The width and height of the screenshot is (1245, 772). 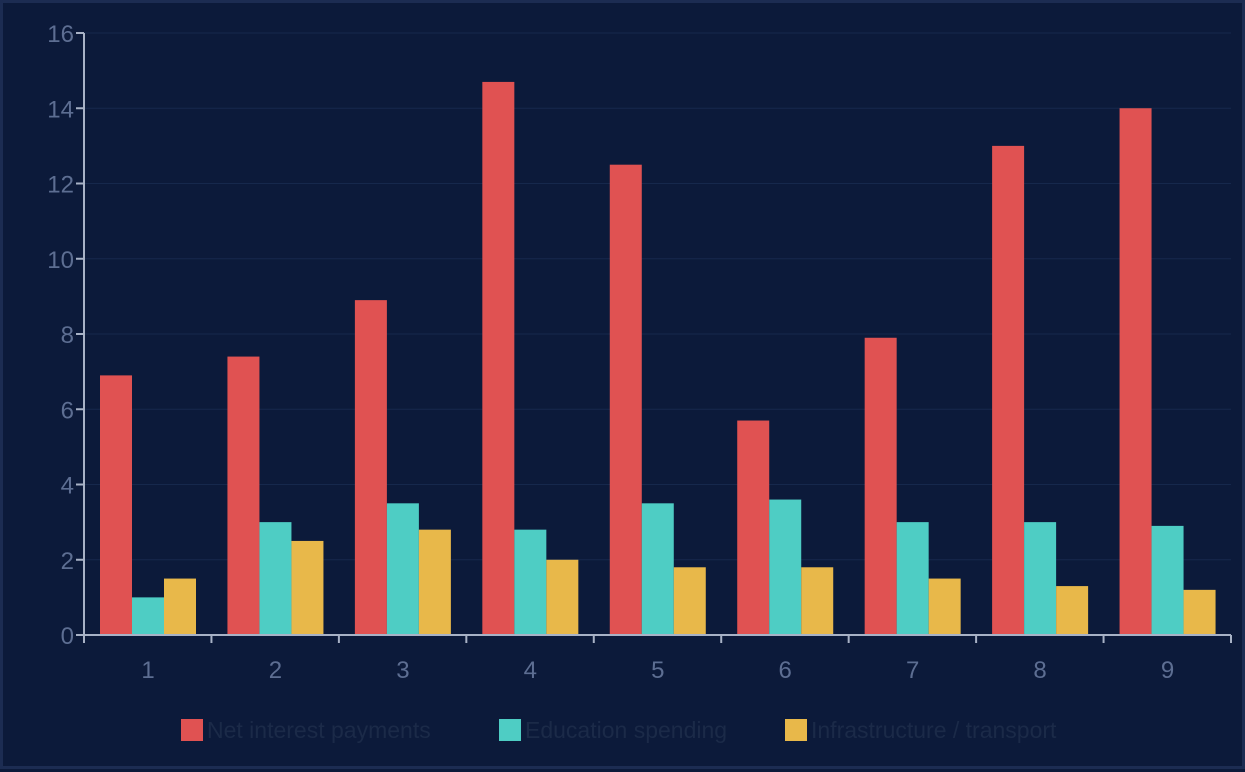 I want to click on x-tick-label: 4, so click(x=530, y=670).